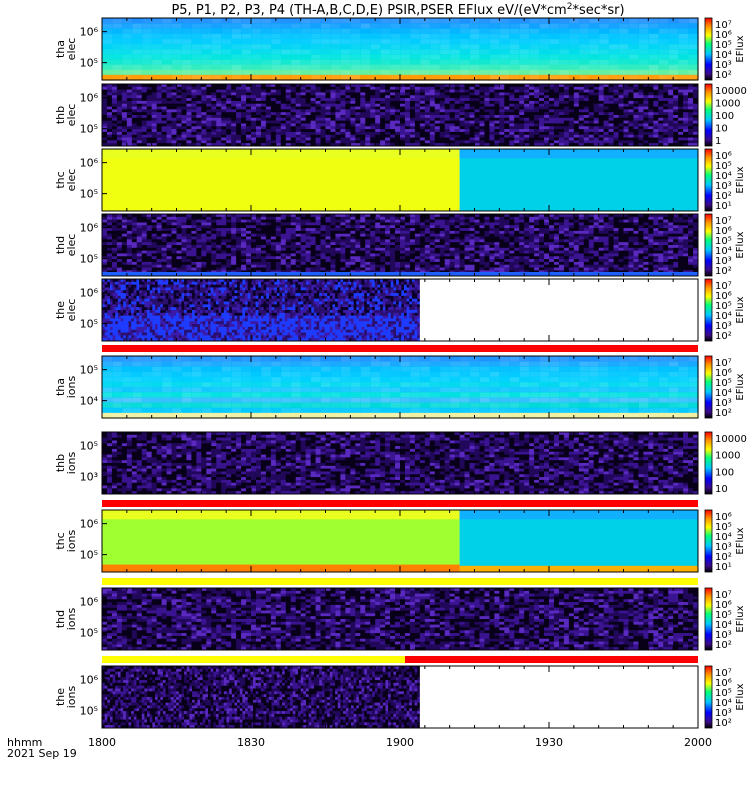 The image size is (750, 800). Describe the element at coordinates (723, 45) in the screenshot. I see `colorbar-tick-label: 10⁵` at that location.